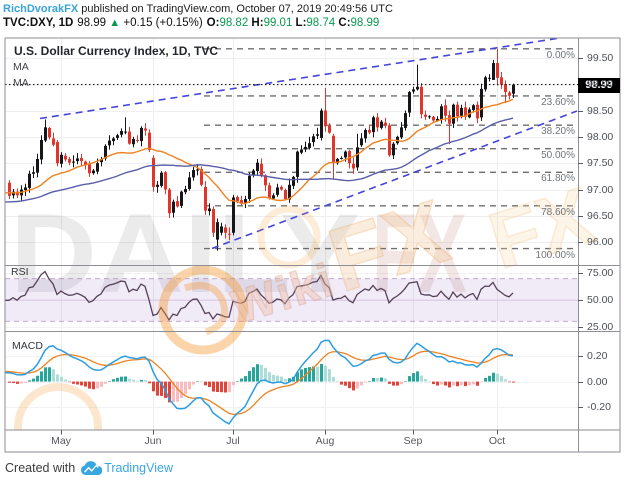  Describe the element at coordinates (325, 440) in the screenshot. I see `month-label: Aug` at that location.